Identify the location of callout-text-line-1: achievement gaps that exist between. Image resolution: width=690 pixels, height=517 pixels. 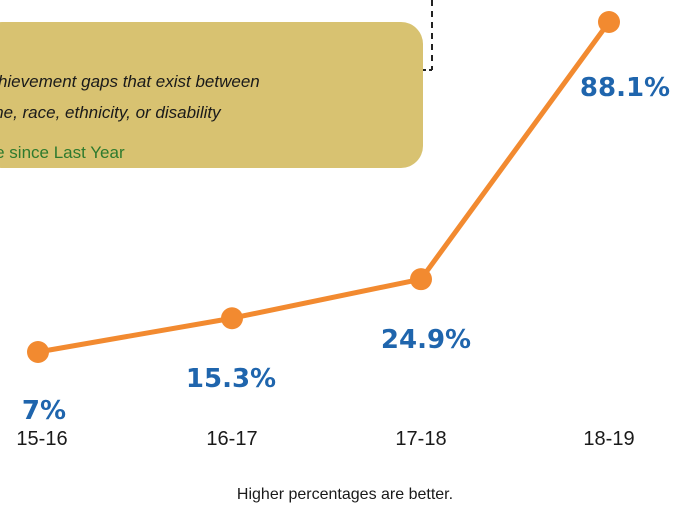
(130, 81).